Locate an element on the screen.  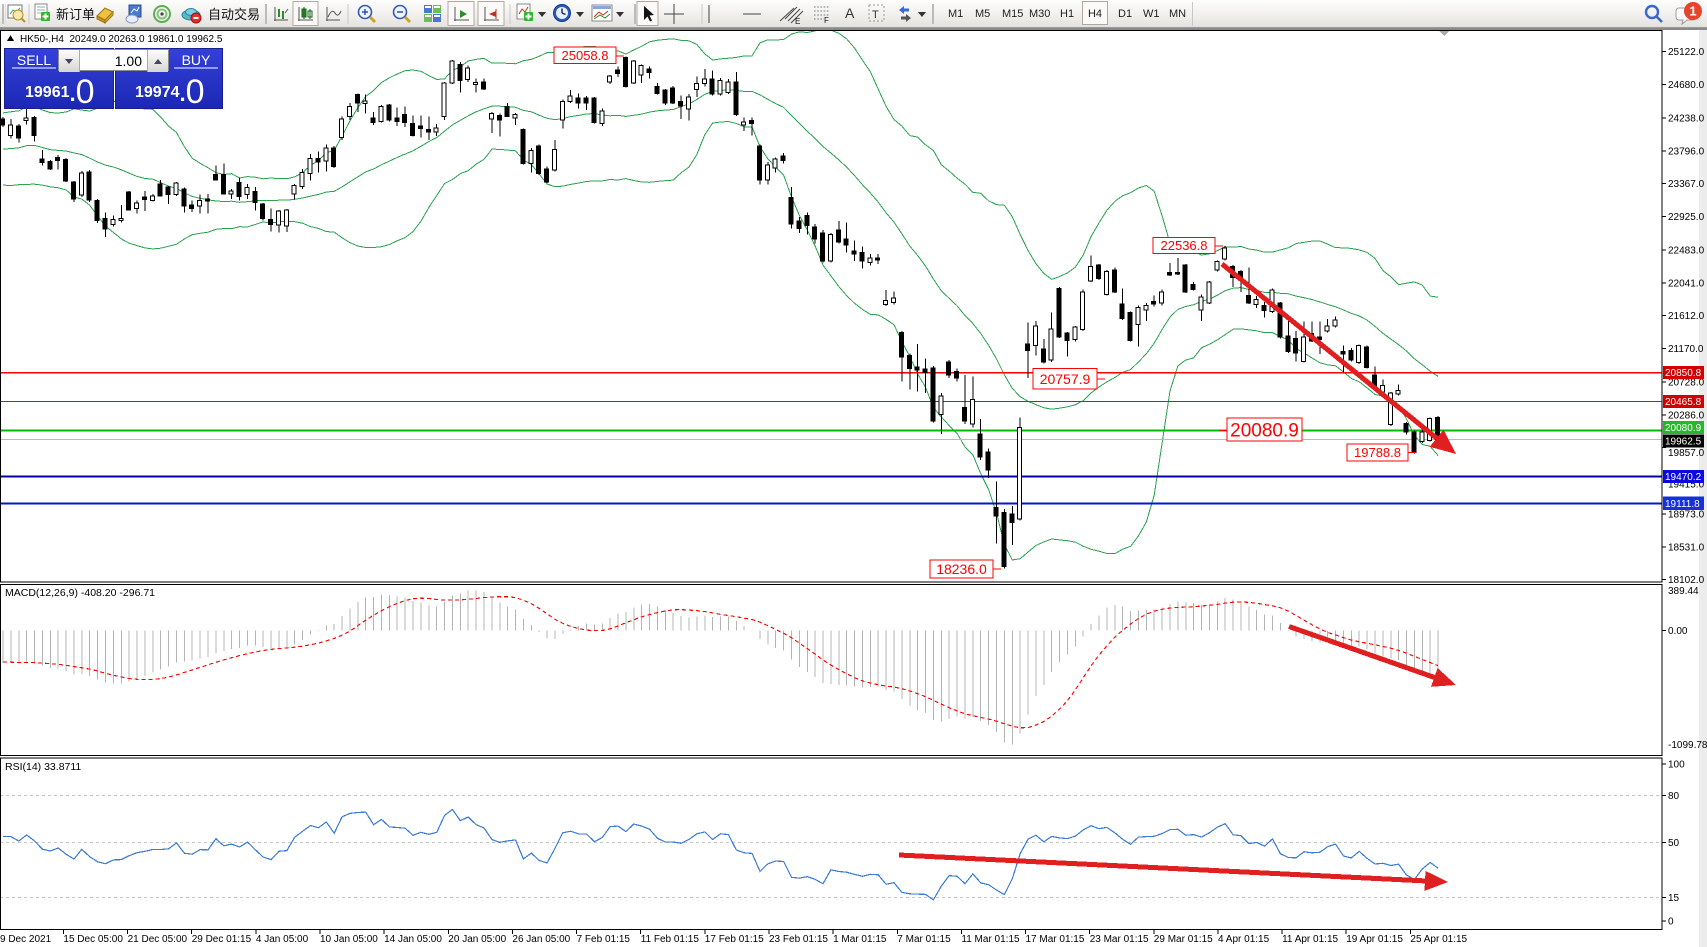
svg-text: 18102.0 is located at coordinates (1686, 580).